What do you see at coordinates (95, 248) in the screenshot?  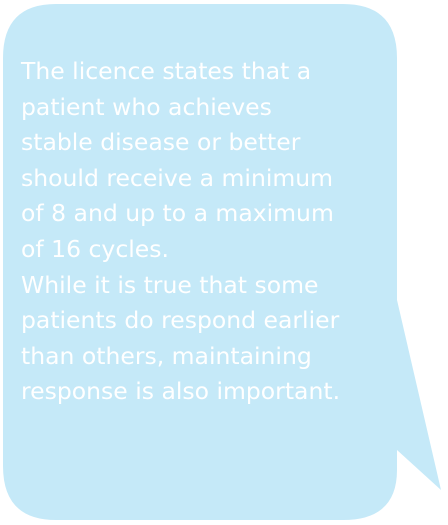 I see `bubble-line: of 16 cycles.` at bounding box center [95, 248].